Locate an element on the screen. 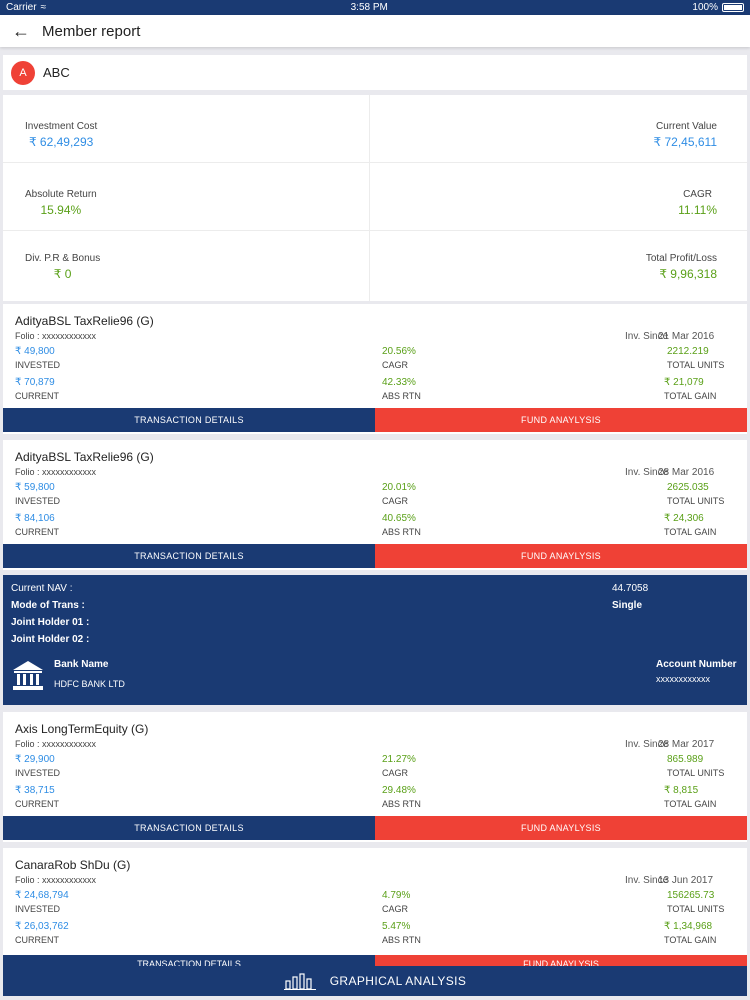  total-units-value: 156265.73 is located at coordinates (691, 895).